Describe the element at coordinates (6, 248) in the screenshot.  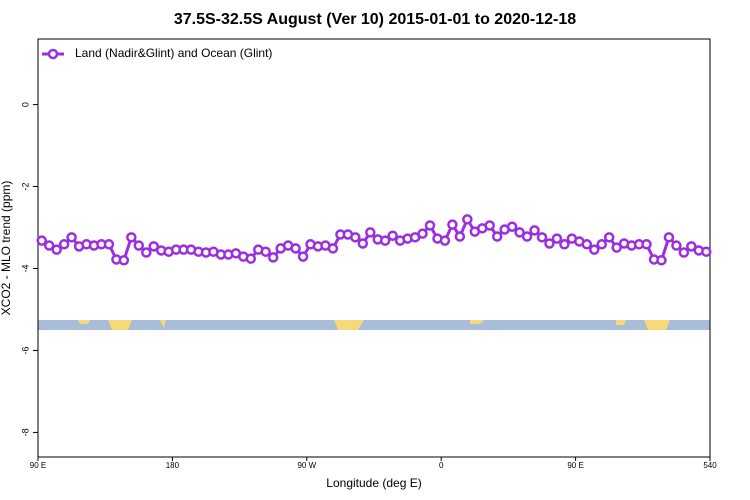
I see `y-axis-label: XCO2 - MLO trend (ppm)` at that location.